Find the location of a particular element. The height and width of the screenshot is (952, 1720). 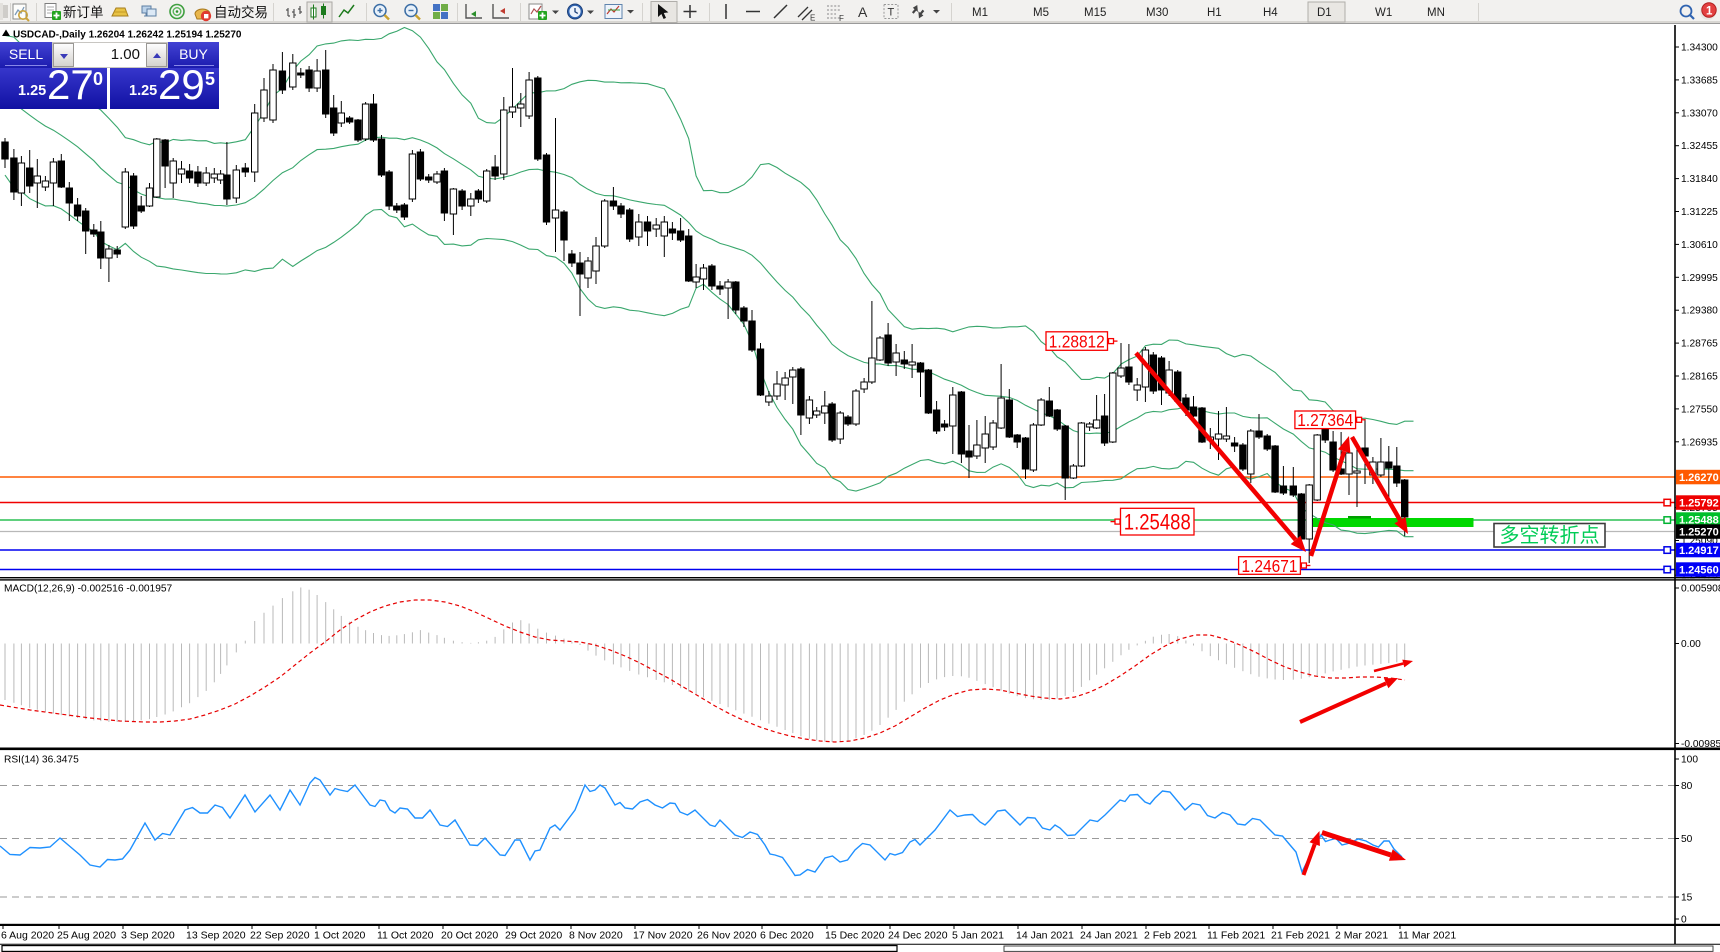

svg-text: 6 Dec 2020 is located at coordinates (787, 936).